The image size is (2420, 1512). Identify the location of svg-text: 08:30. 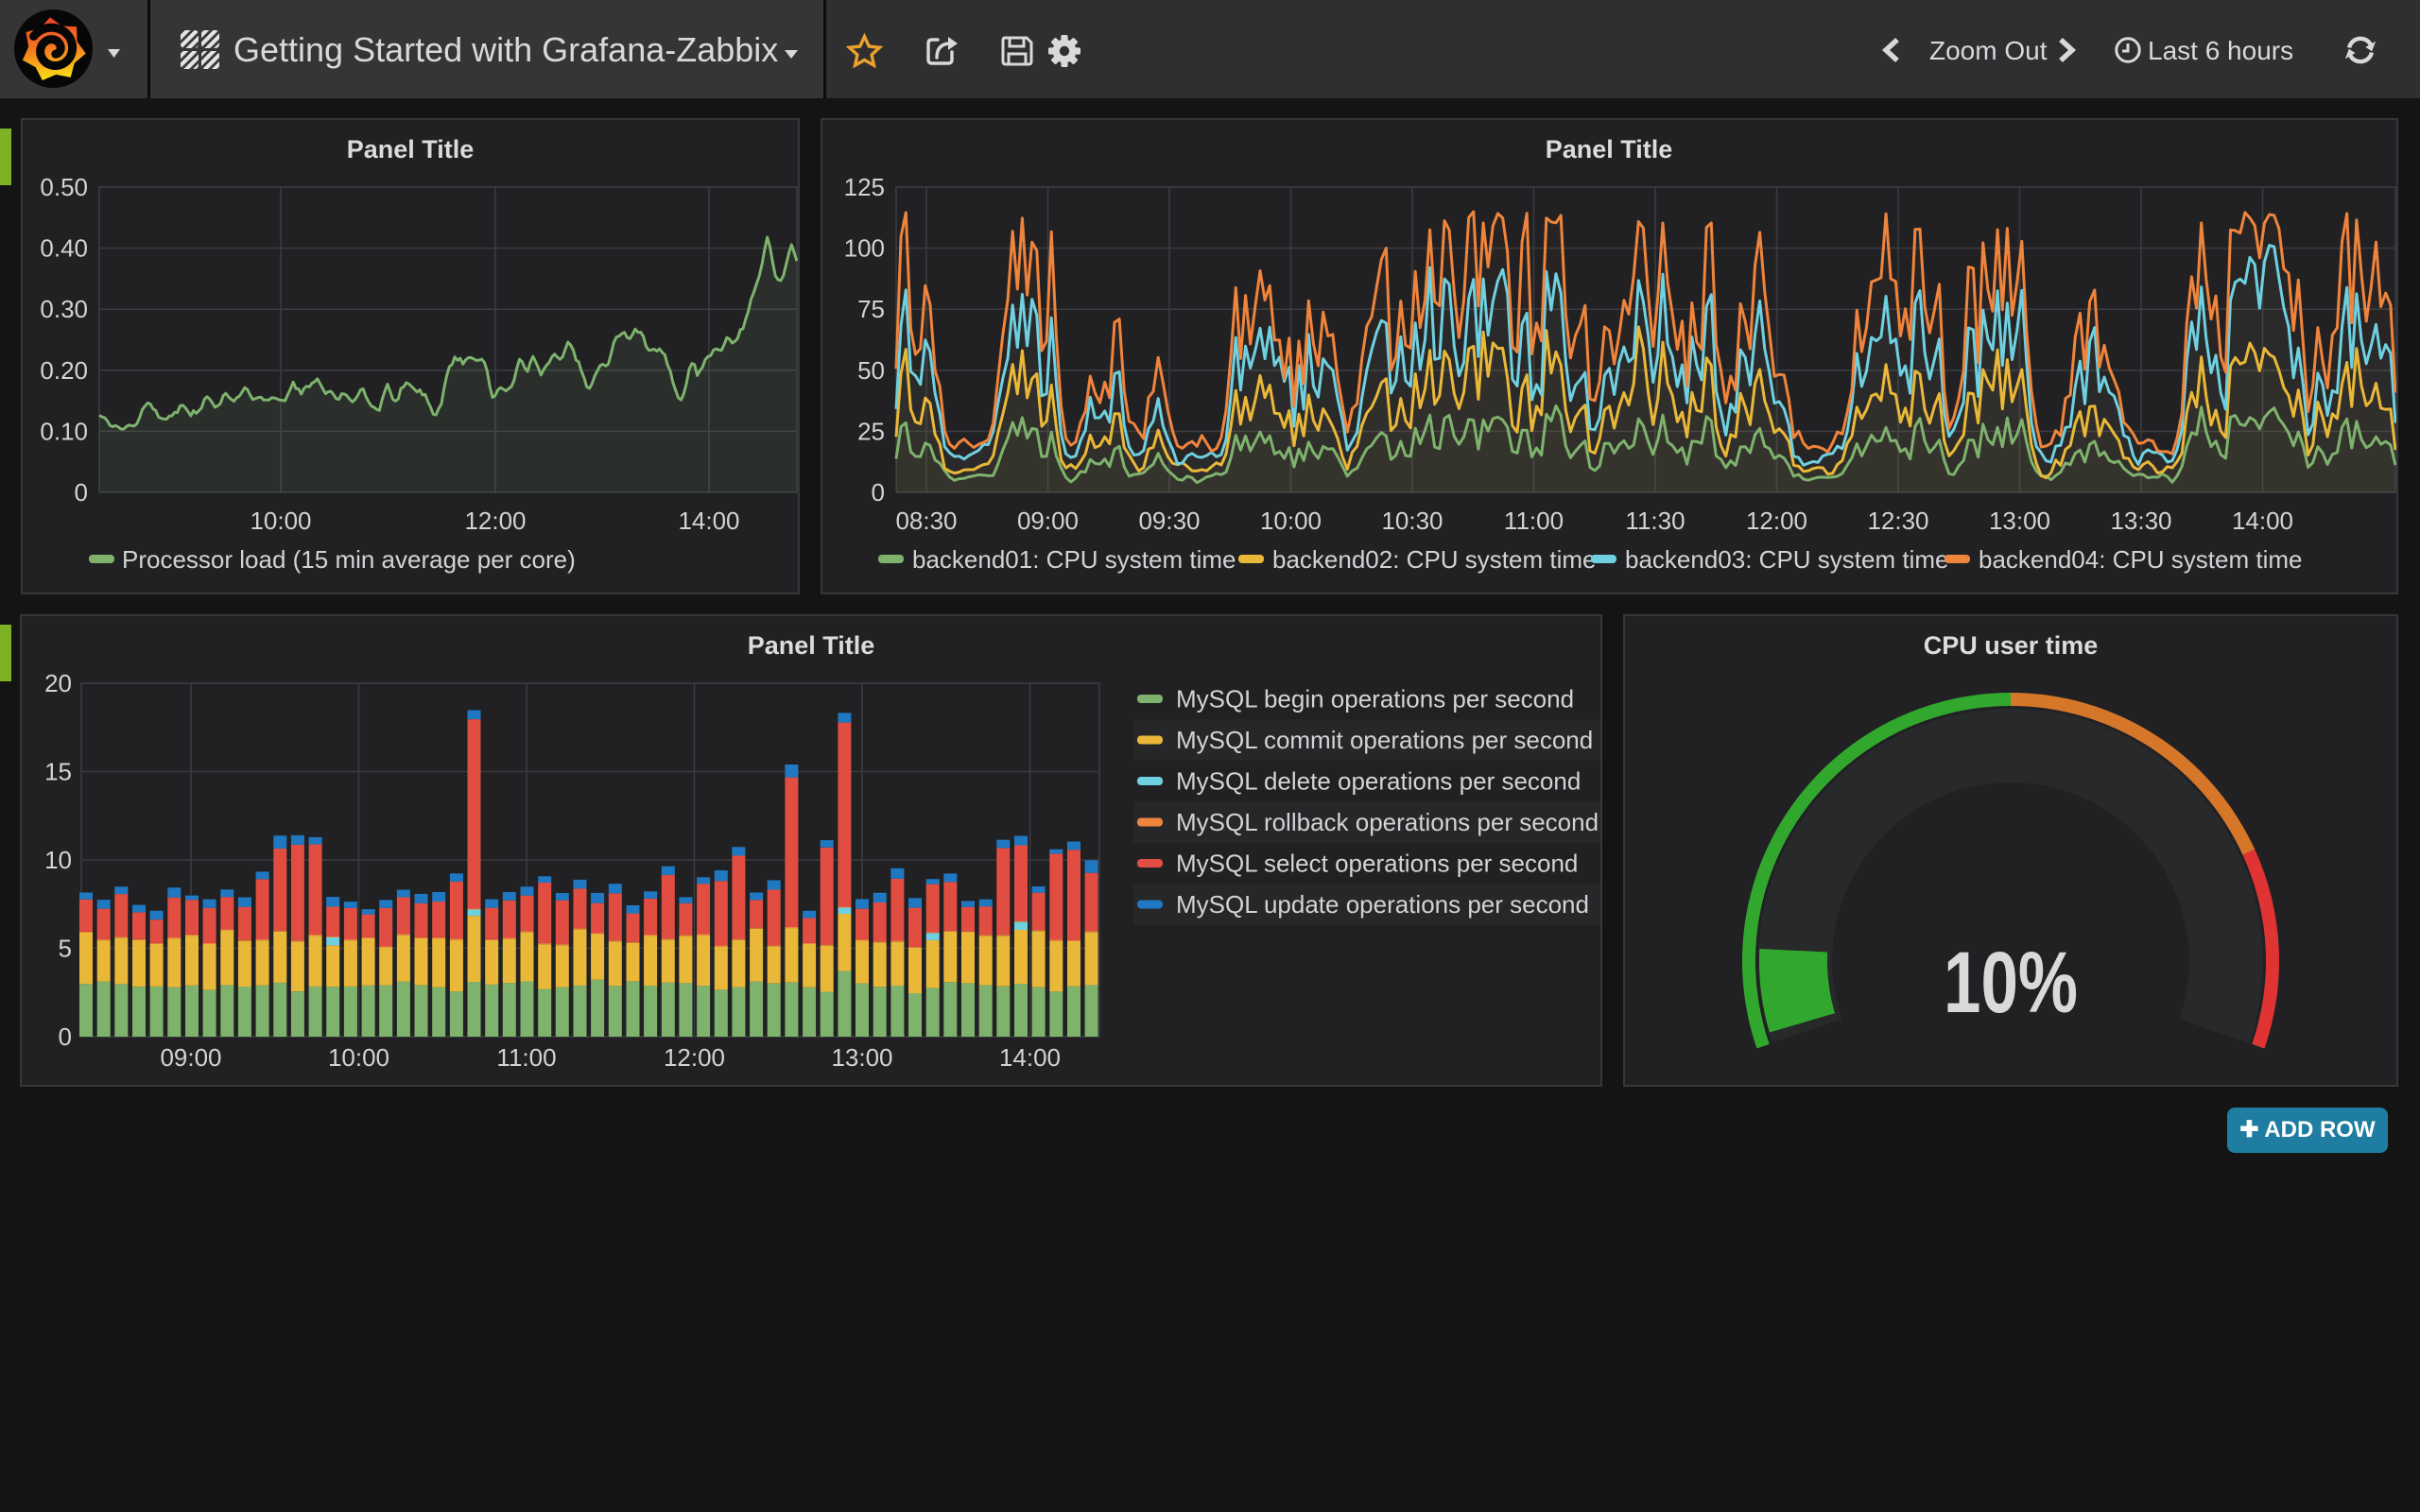
(926, 521).